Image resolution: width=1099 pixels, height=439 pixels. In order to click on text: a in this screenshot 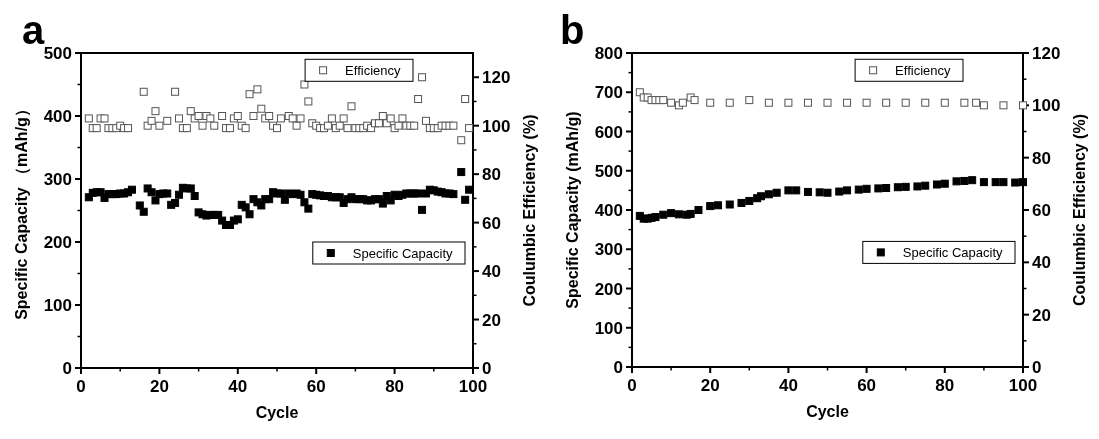, I will do `click(33, 30)`.